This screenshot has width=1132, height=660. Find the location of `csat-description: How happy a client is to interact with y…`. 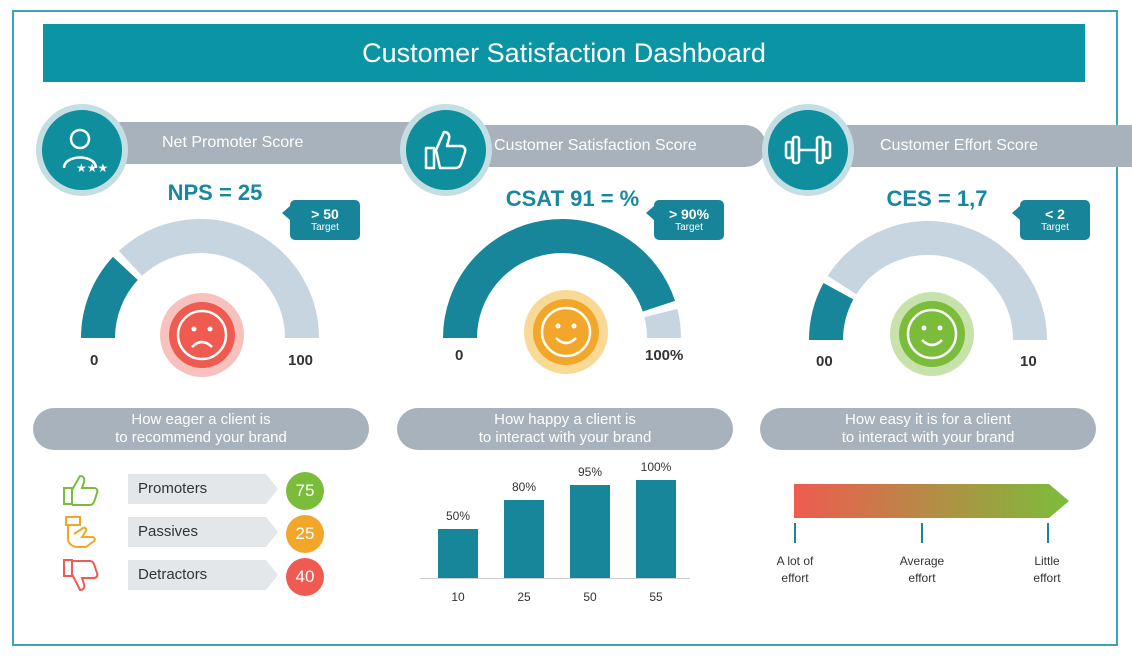

csat-description: How happy a client is to interact with y… is located at coordinates (565, 429).